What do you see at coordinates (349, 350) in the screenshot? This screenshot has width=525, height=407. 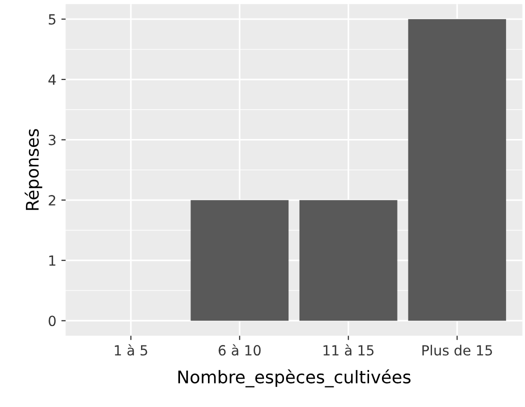 I see `x-tick-label: 11 à 15` at bounding box center [349, 350].